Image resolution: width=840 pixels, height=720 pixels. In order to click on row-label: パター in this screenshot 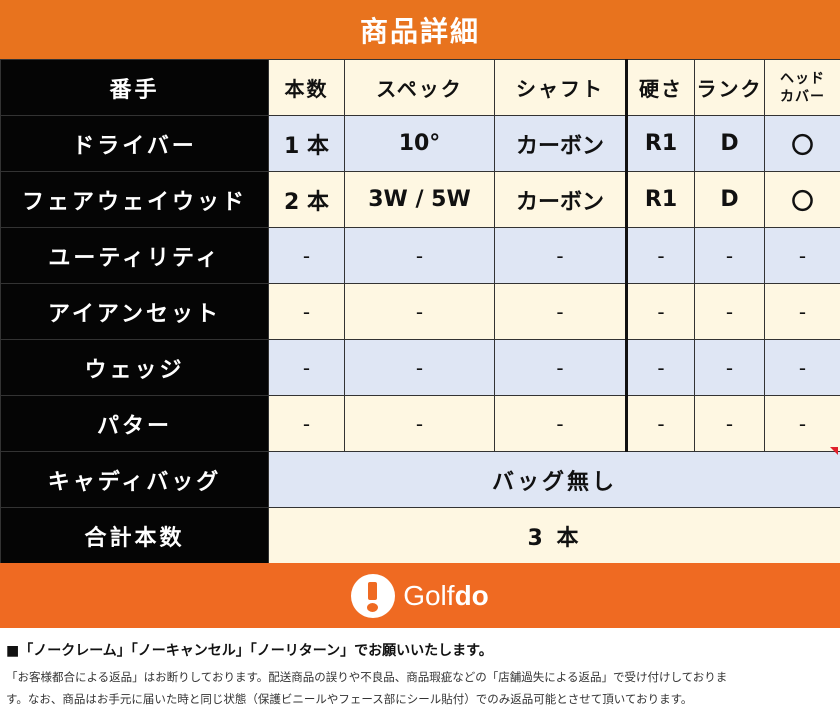, I will do `click(134, 423)`.